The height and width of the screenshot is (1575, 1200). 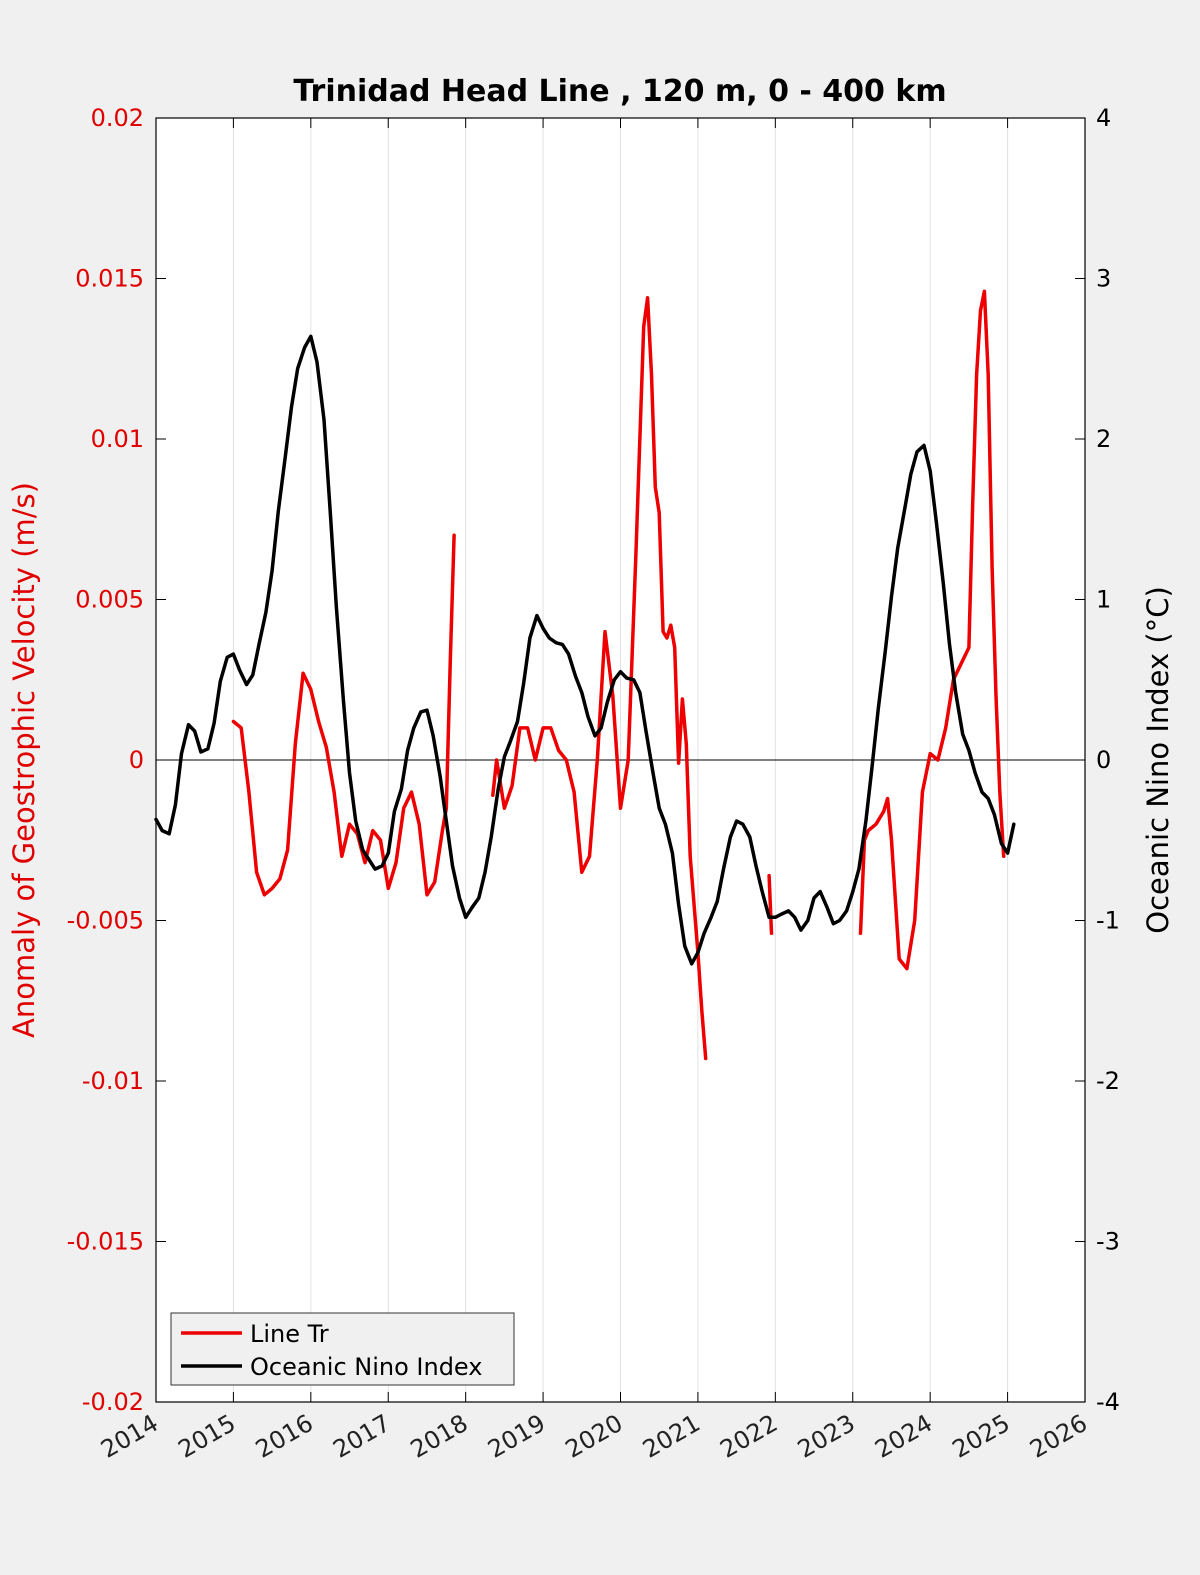 What do you see at coordinates (24, 760) in the screenshot?
I see `y-axis-left-label: Anomaly of Geostrophic Velocity (m/s)` at bounding box center [24, 760].